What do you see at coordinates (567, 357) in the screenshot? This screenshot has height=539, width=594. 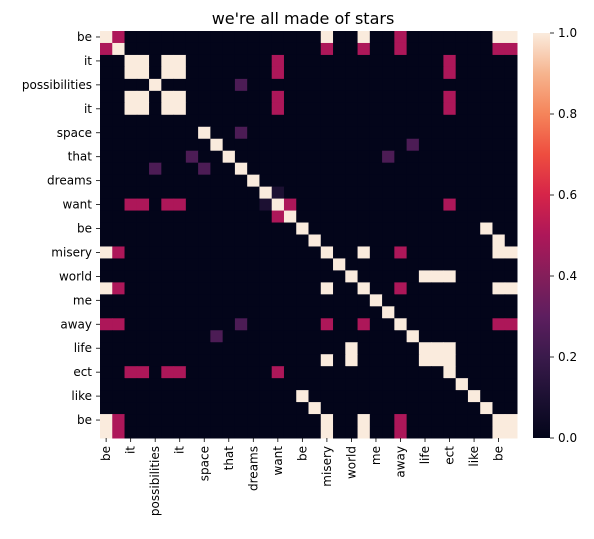 I see `colorbar-tick-label: 0.2` at bounding box center [567, 357].